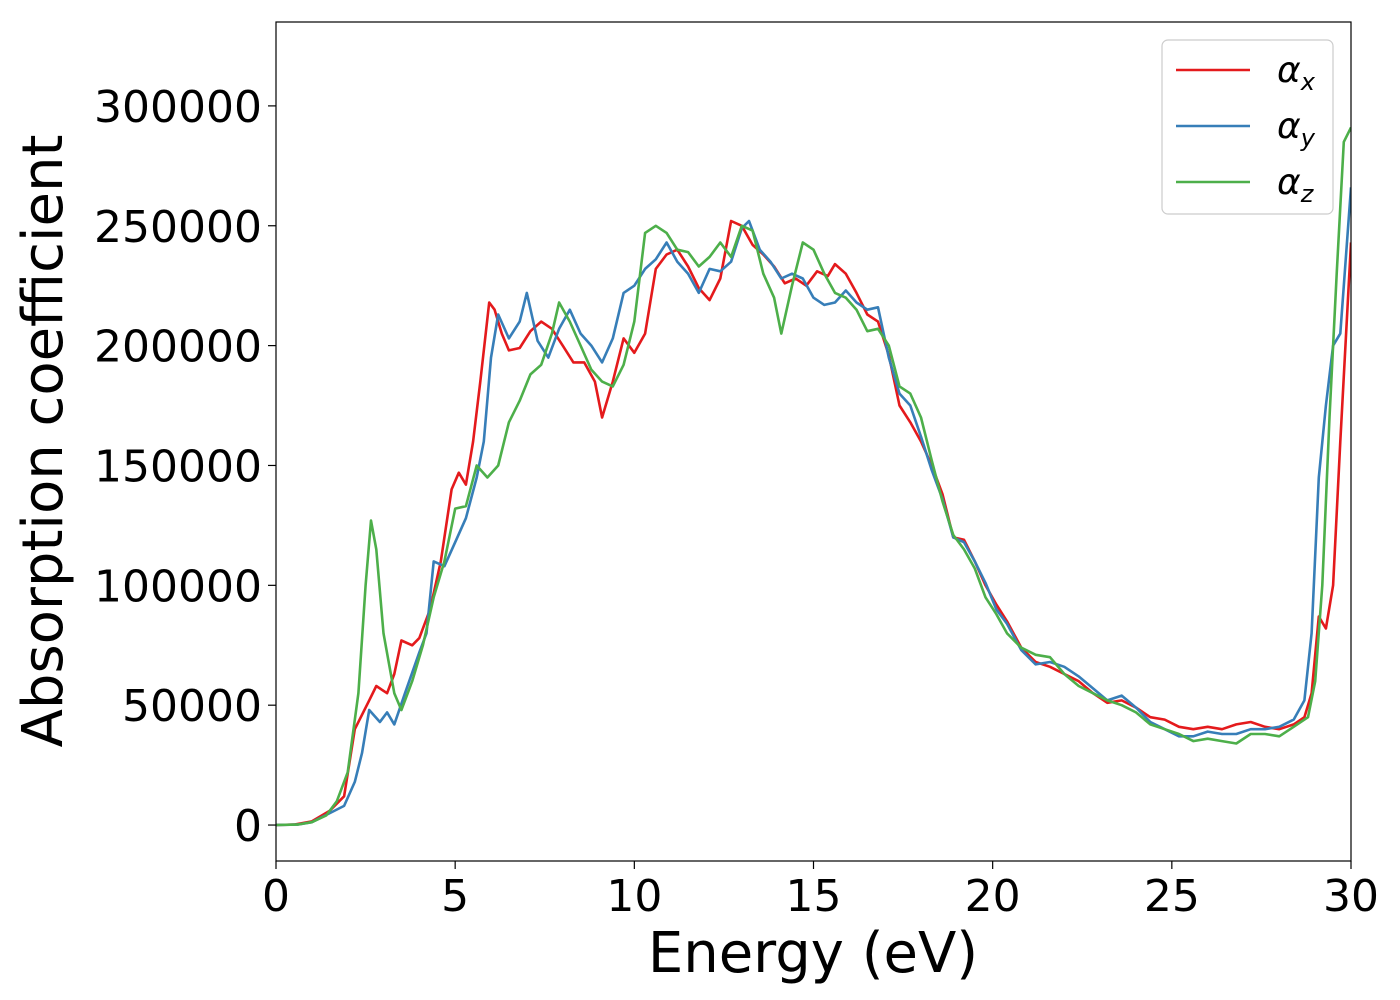 This screenshot has width=1400, height=1000. Describe the element at coordinates (192, 706) in the screenshot. I see `y-tick-label: 50000` at that location.